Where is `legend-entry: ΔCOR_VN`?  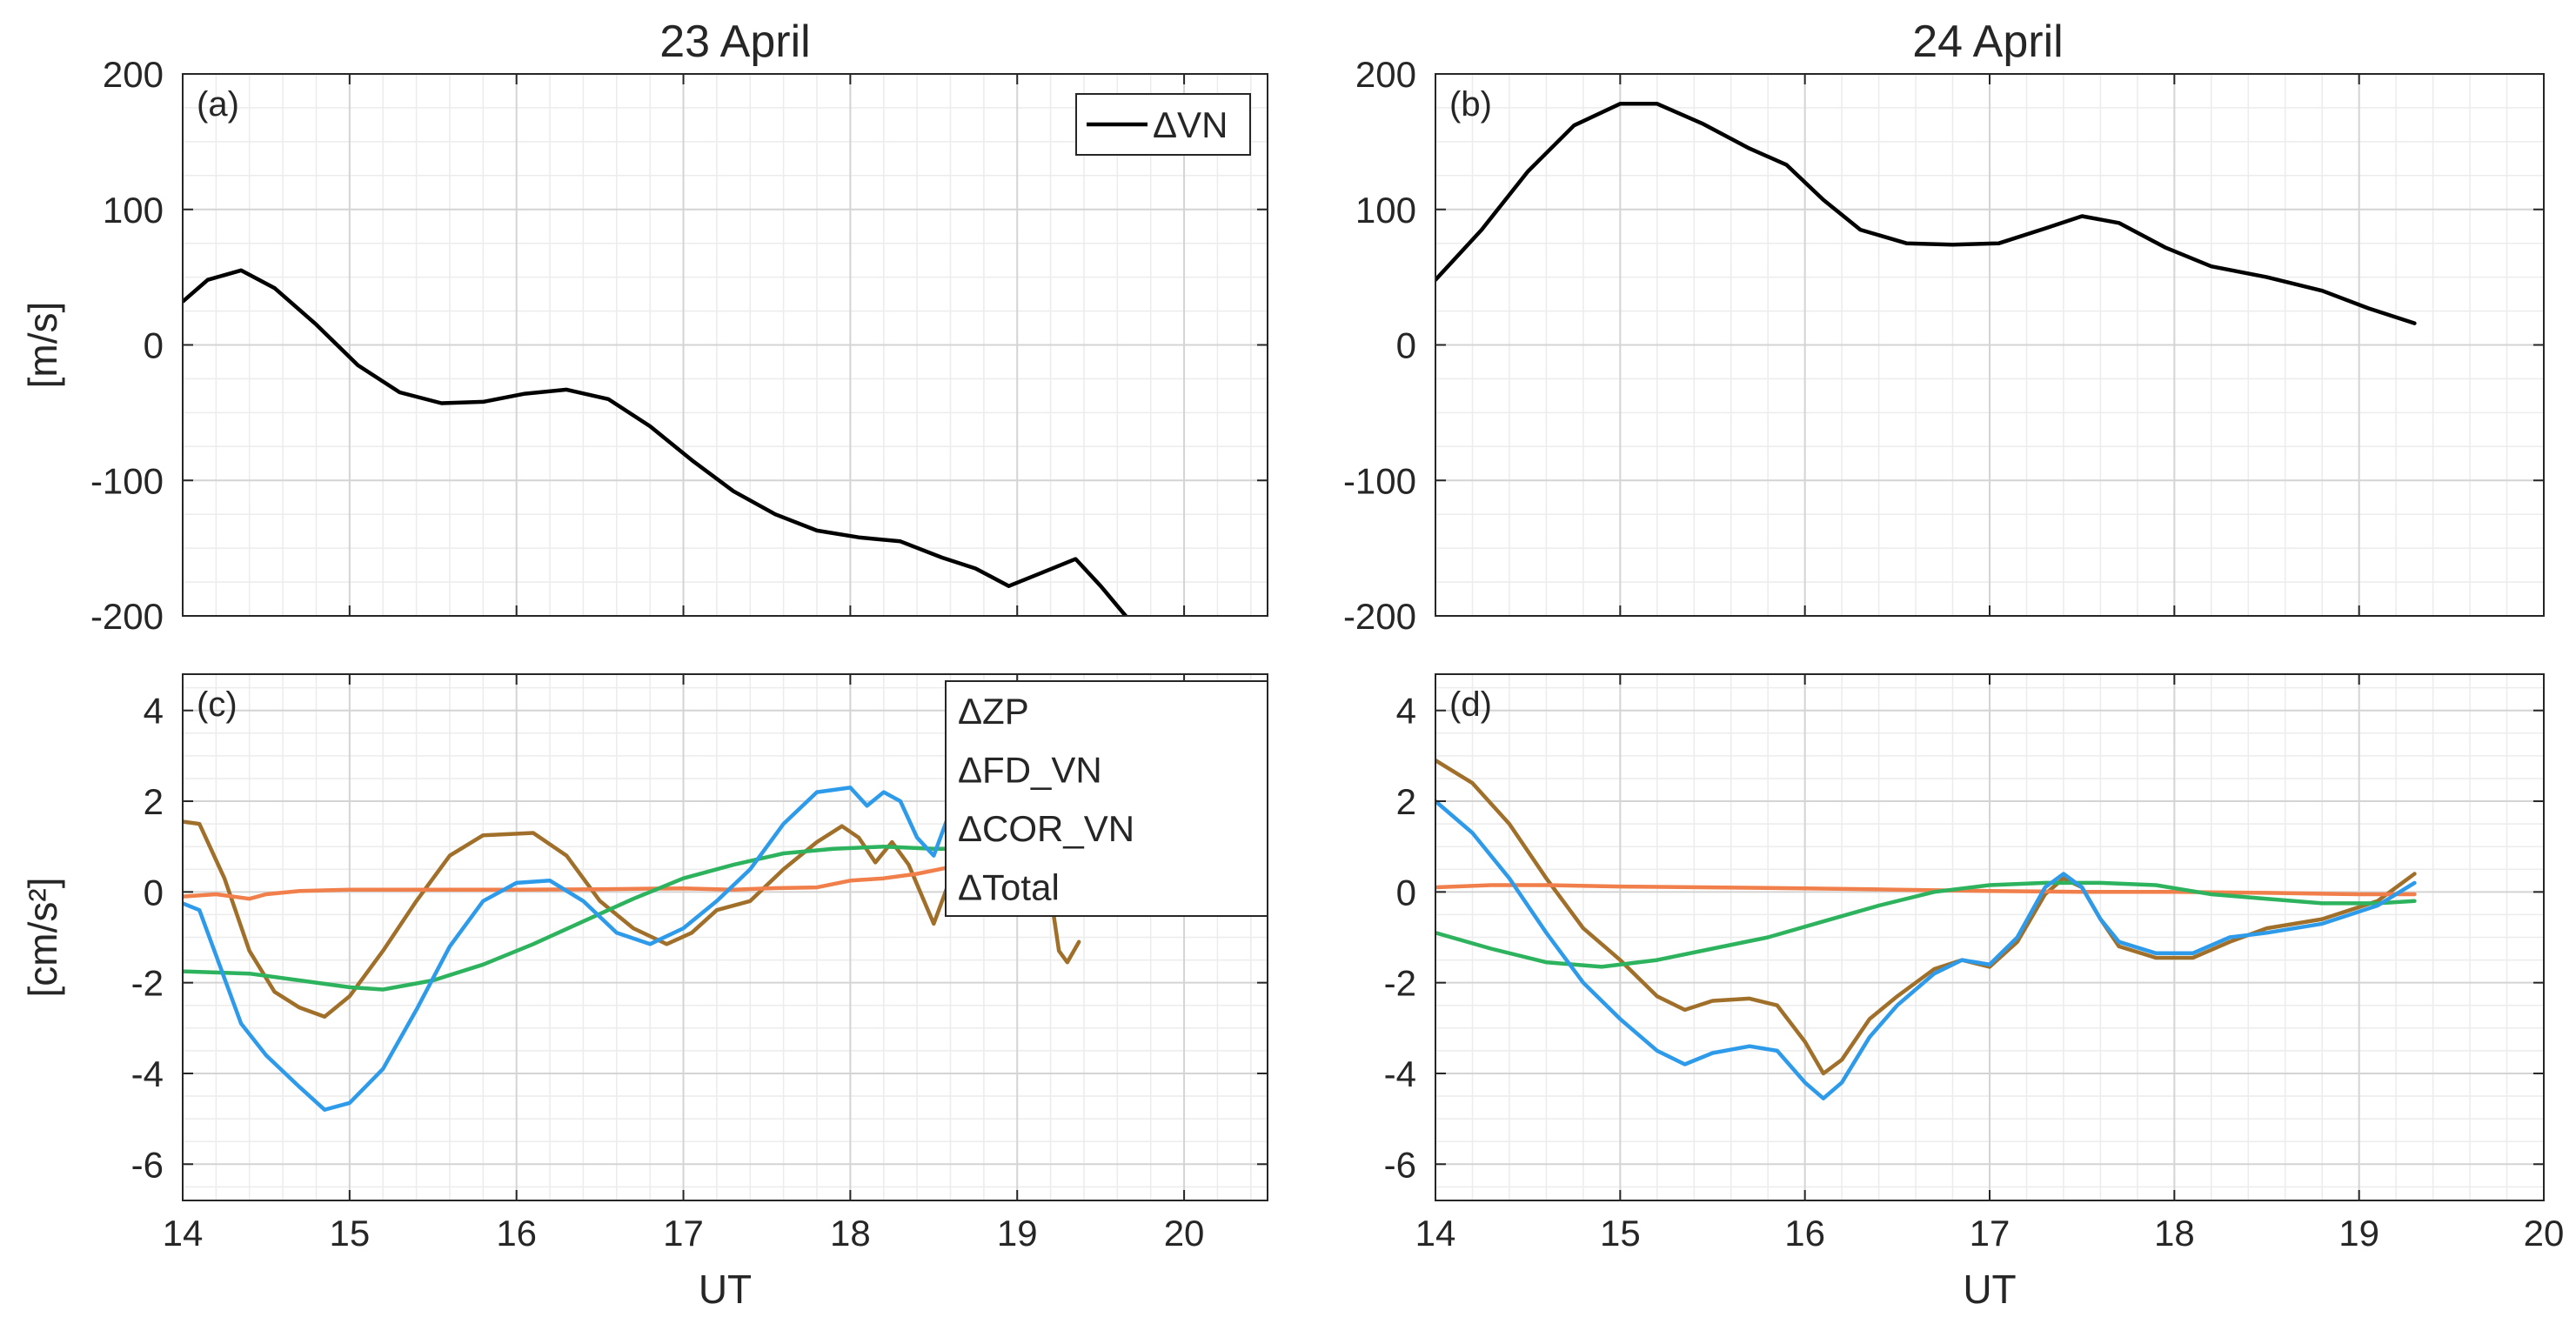
legend-entry: ΔCOR_VN is located at coordinates (1046, 828).